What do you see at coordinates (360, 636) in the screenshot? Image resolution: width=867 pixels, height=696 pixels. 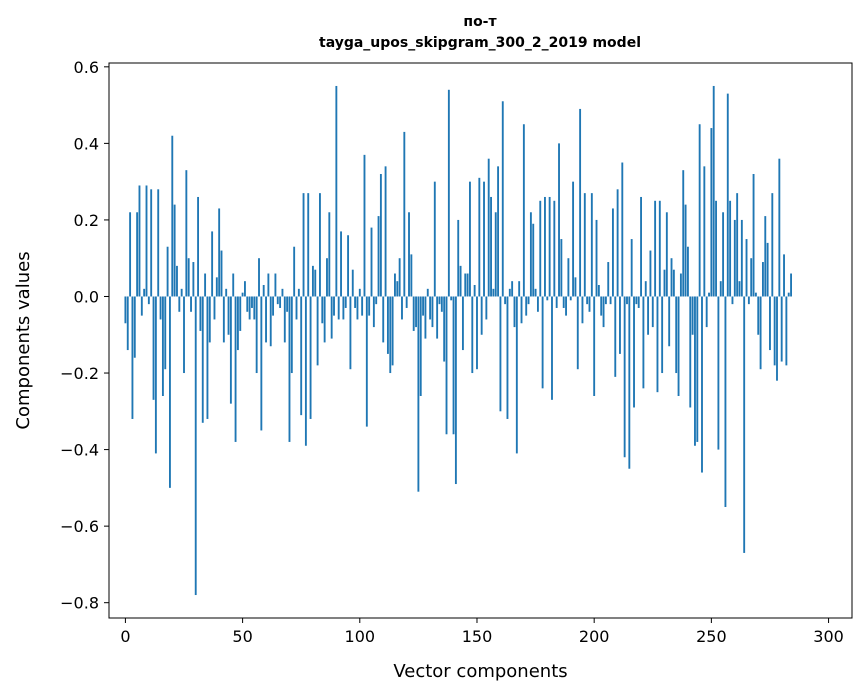 I see `x-tick-label: 100` at bounding box center [360, 636].